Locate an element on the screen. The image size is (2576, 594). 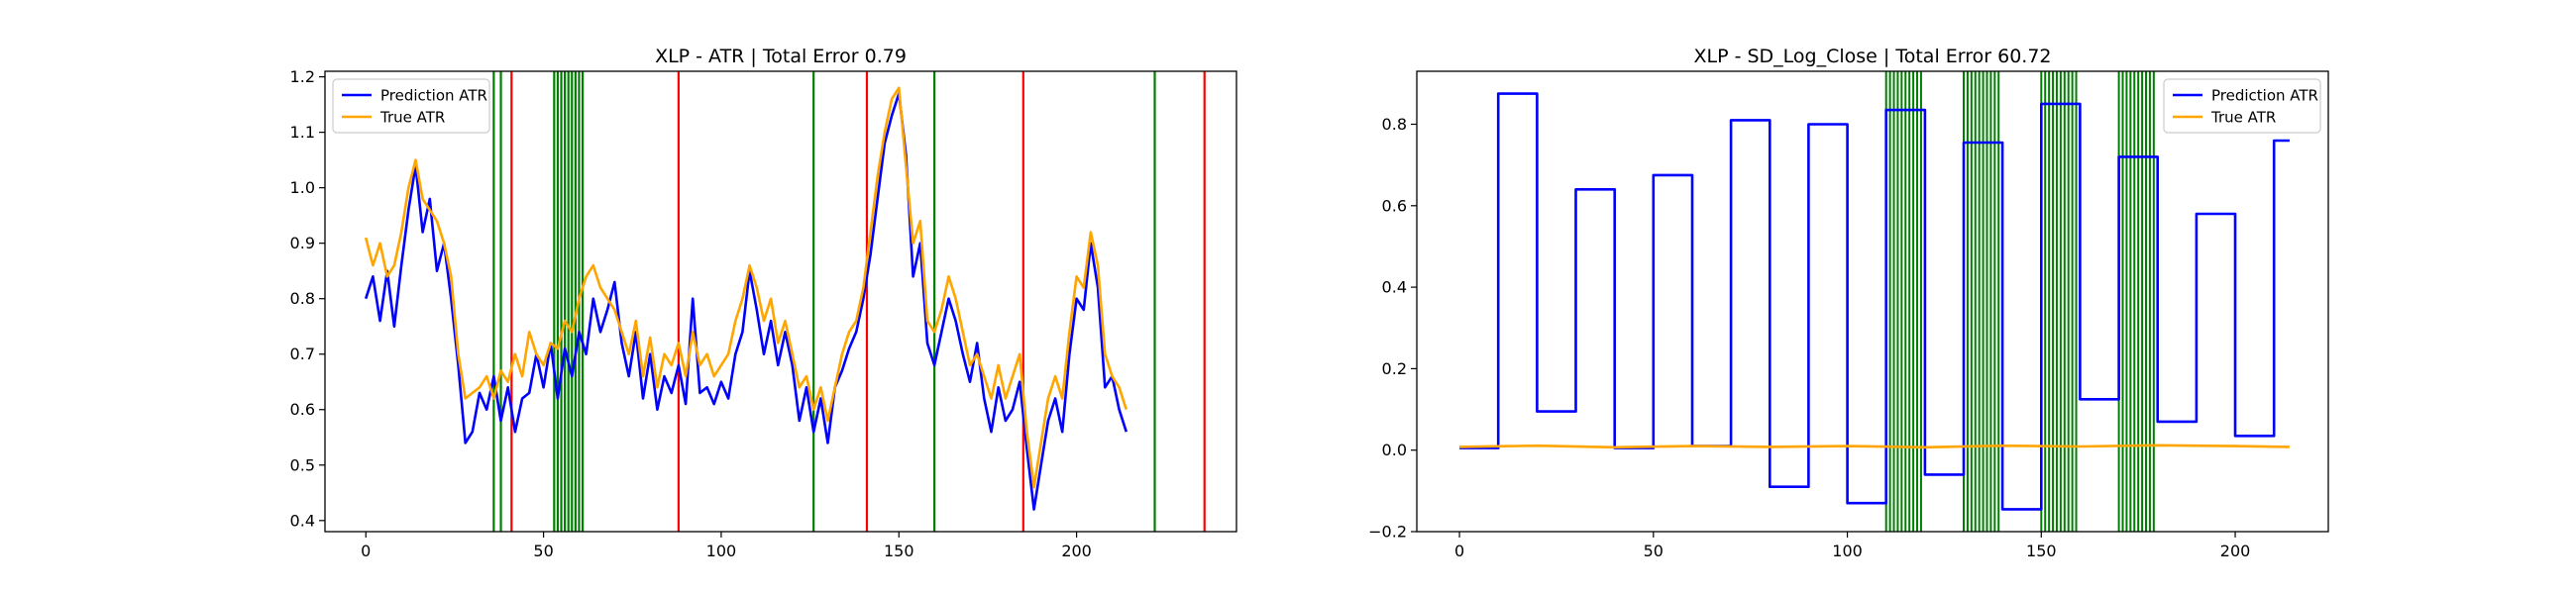
y-tick-label: 1.1 is located at coordinates (302, 132).